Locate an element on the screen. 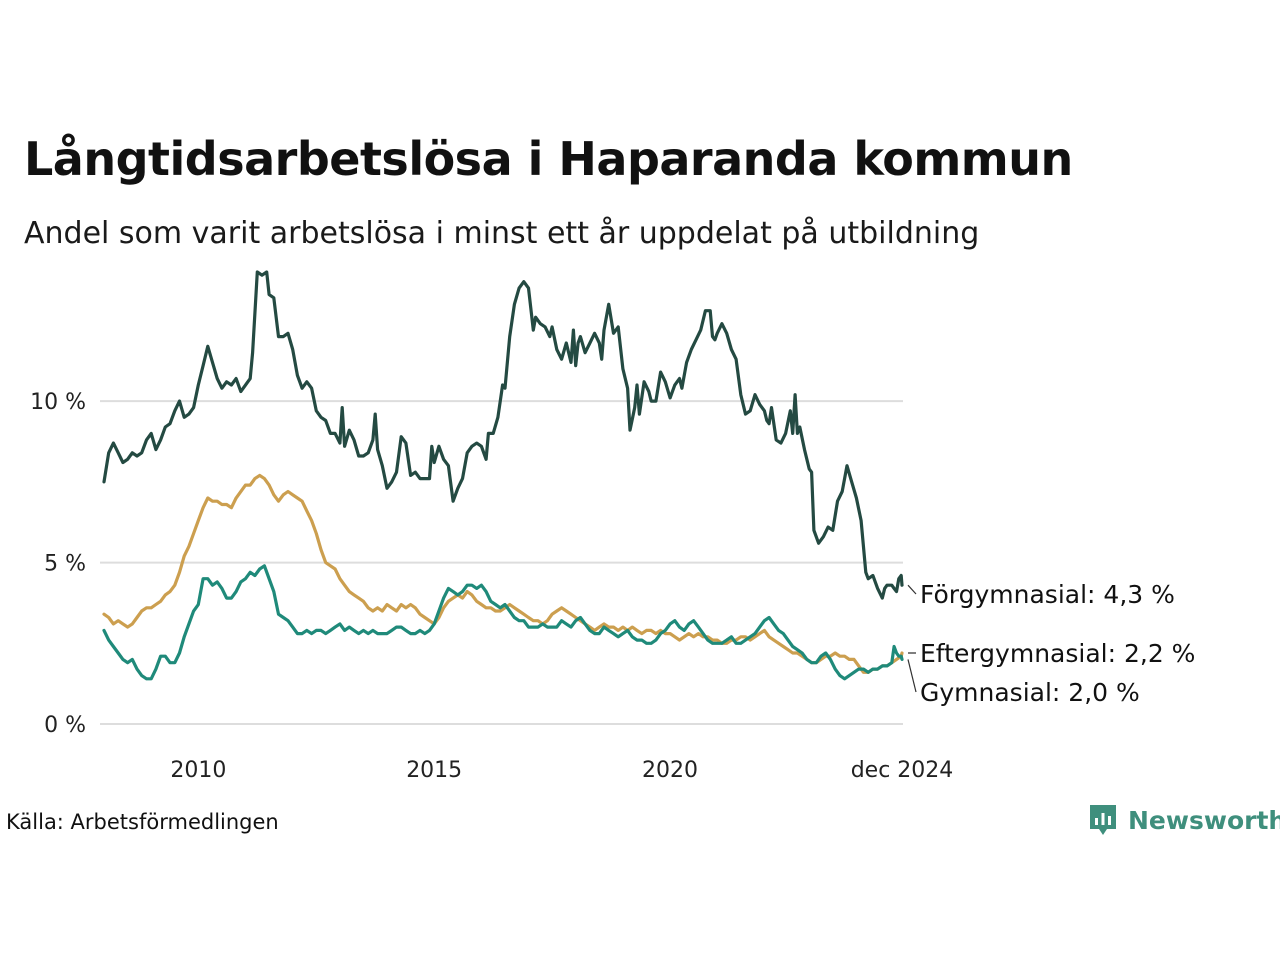 This screenshot has width=1280, height=960. series-line-eftergymnasial is located at coordinates (503, 573).